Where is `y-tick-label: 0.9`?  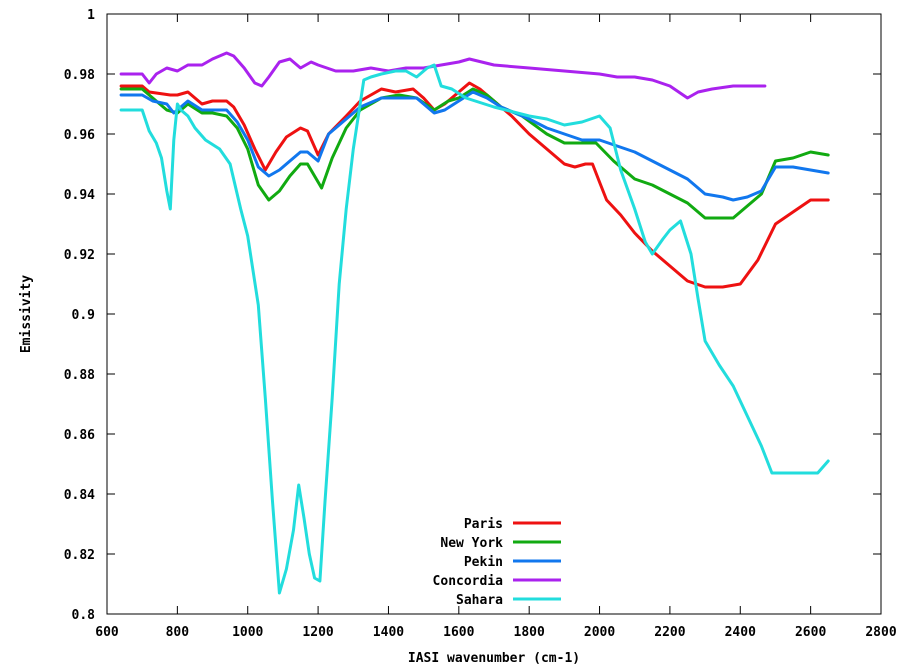 y-tick-label: 0.9 is located at coordinates (83, 315).